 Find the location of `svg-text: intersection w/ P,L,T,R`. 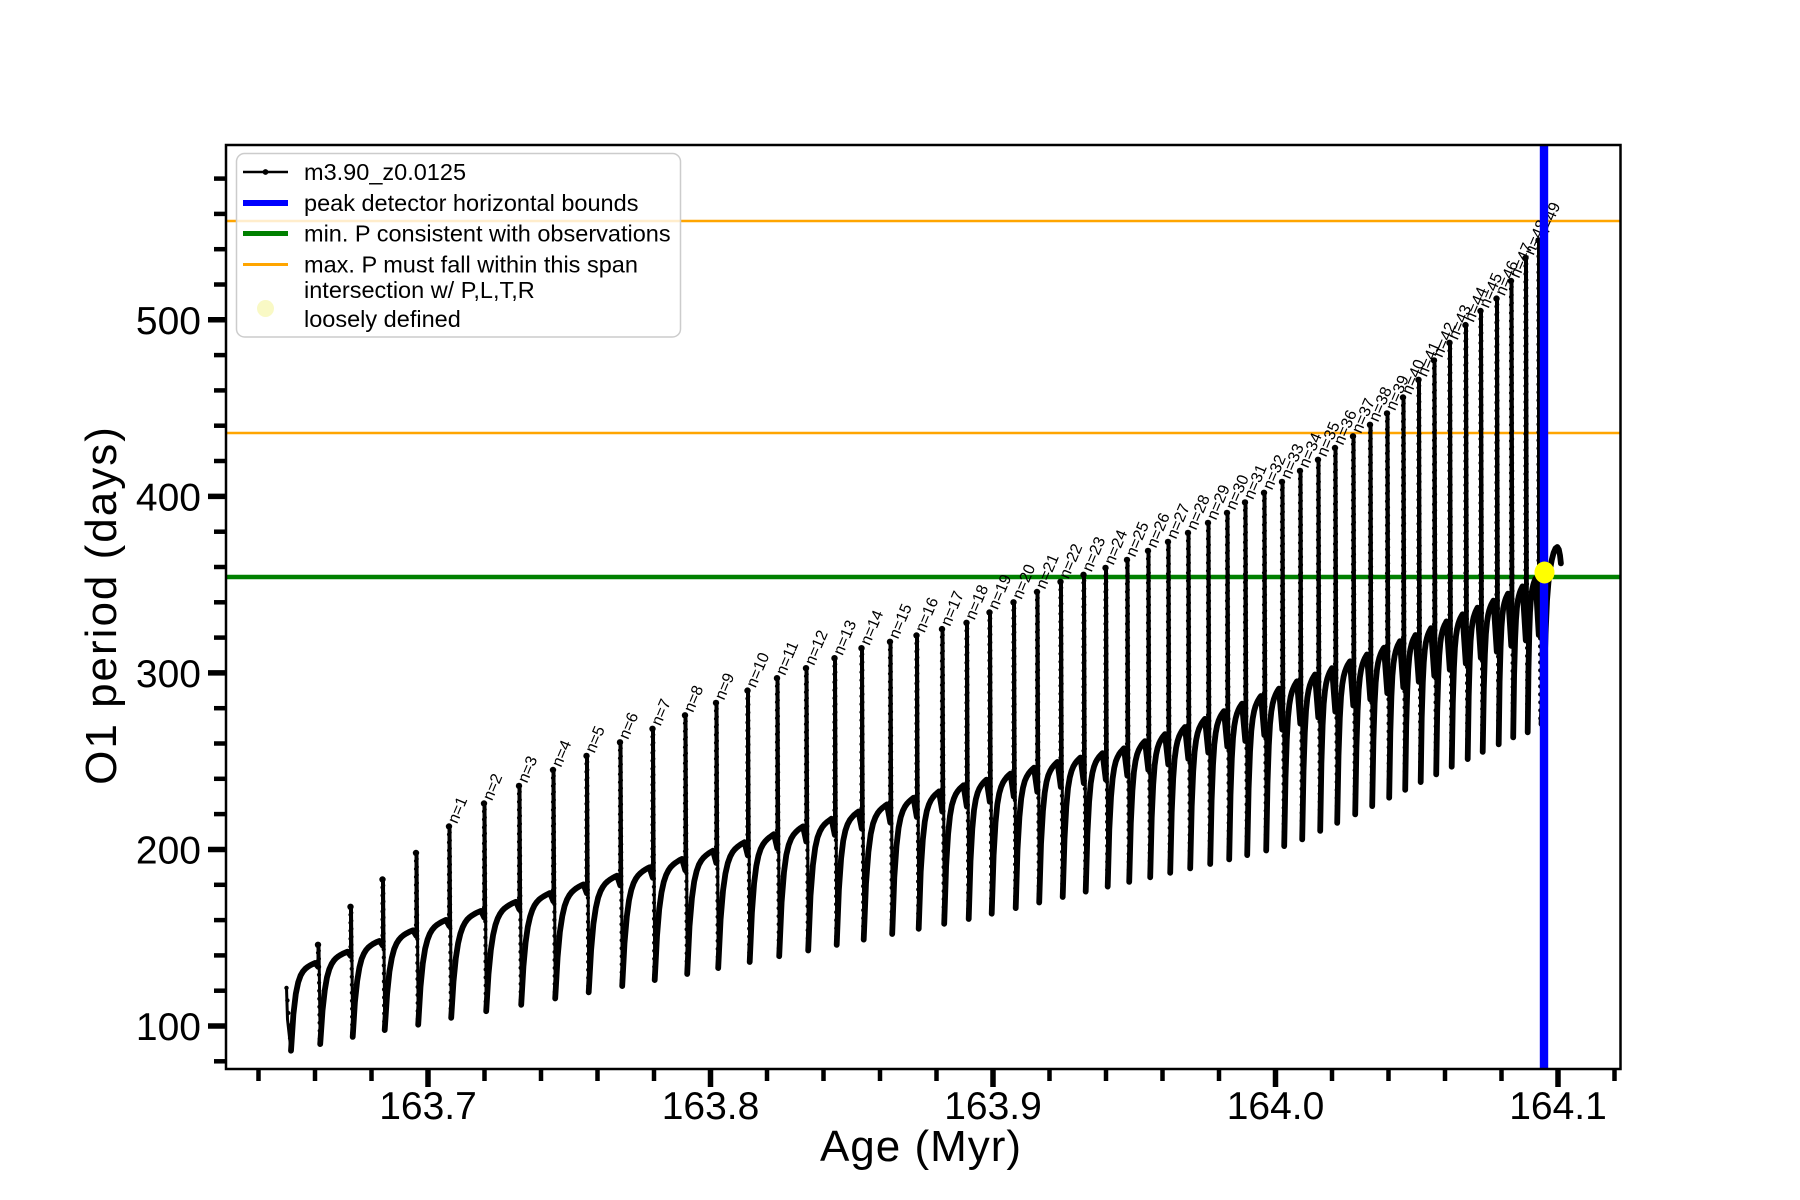

svg-text: intersection w/ P,L,T,R is located at coordinates (419, 290).